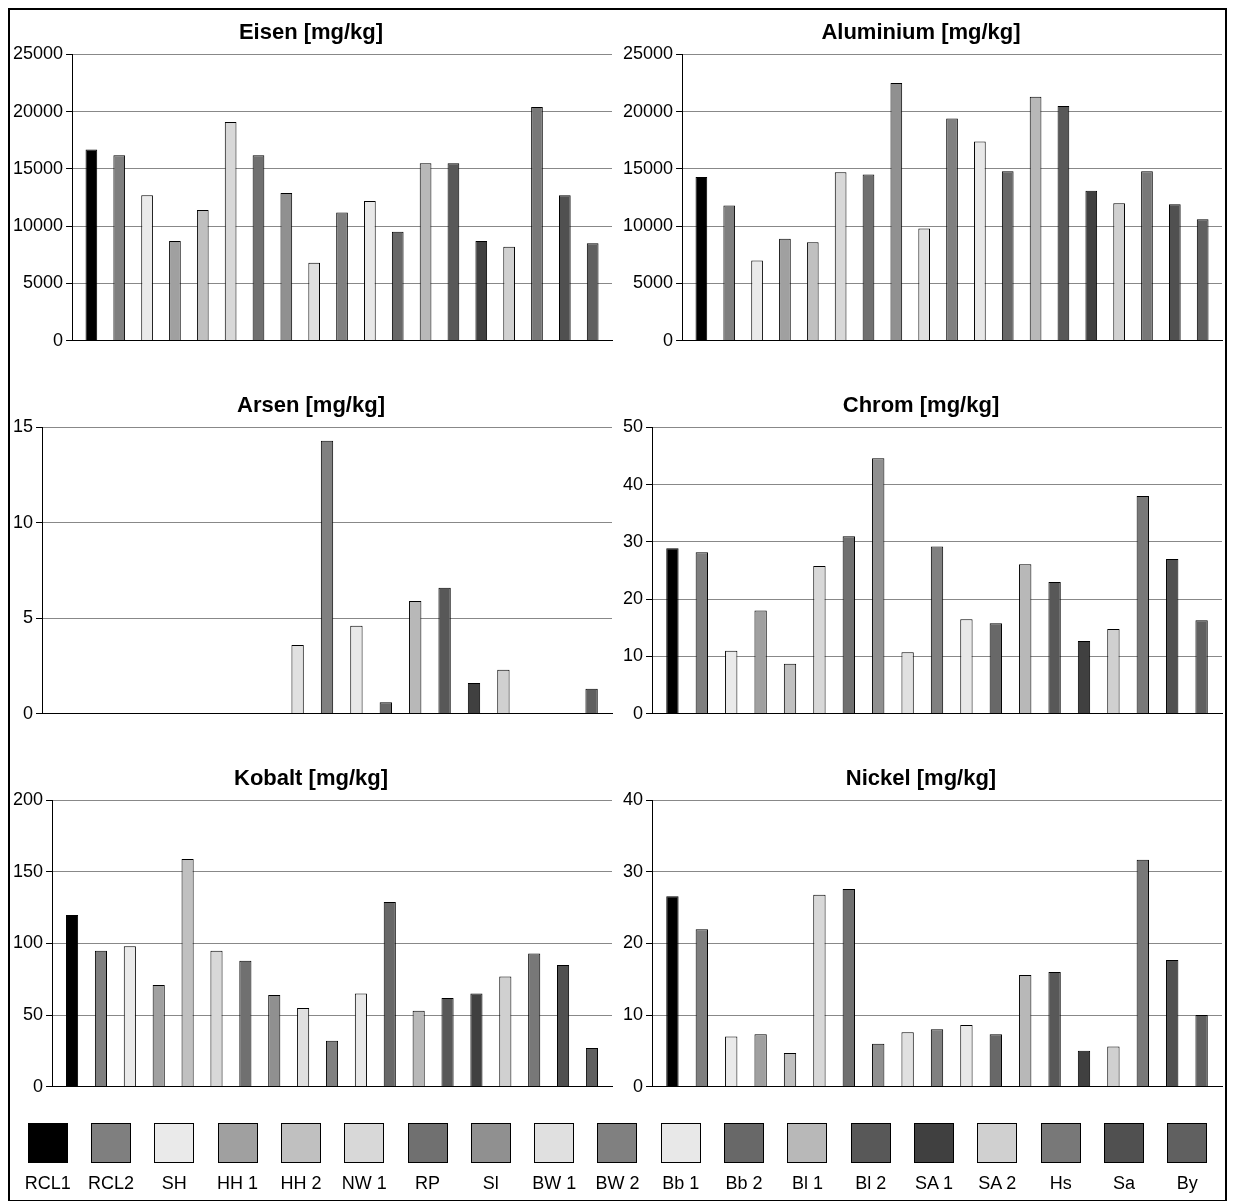 This screenshot has height=1201, width=1237. Describe the element at coordinates (490, 1183) in the screenshot. I see `legend-label: Sl` at that location.